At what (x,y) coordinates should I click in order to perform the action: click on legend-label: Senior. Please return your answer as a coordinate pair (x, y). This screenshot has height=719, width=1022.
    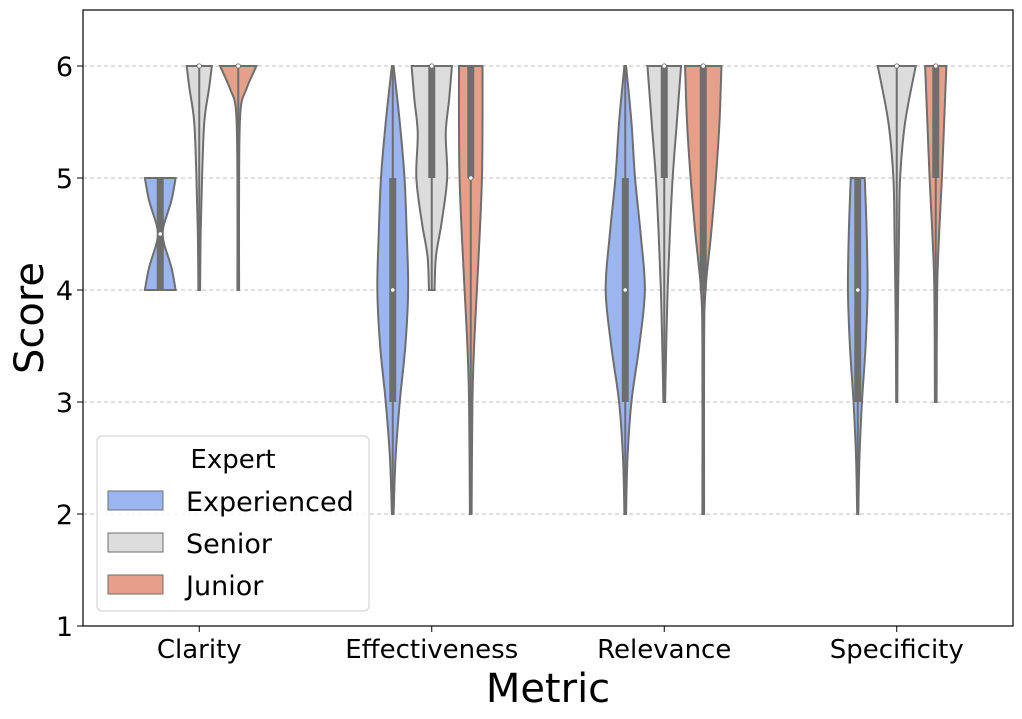
    Looking at the image, I should click on (229, 544).